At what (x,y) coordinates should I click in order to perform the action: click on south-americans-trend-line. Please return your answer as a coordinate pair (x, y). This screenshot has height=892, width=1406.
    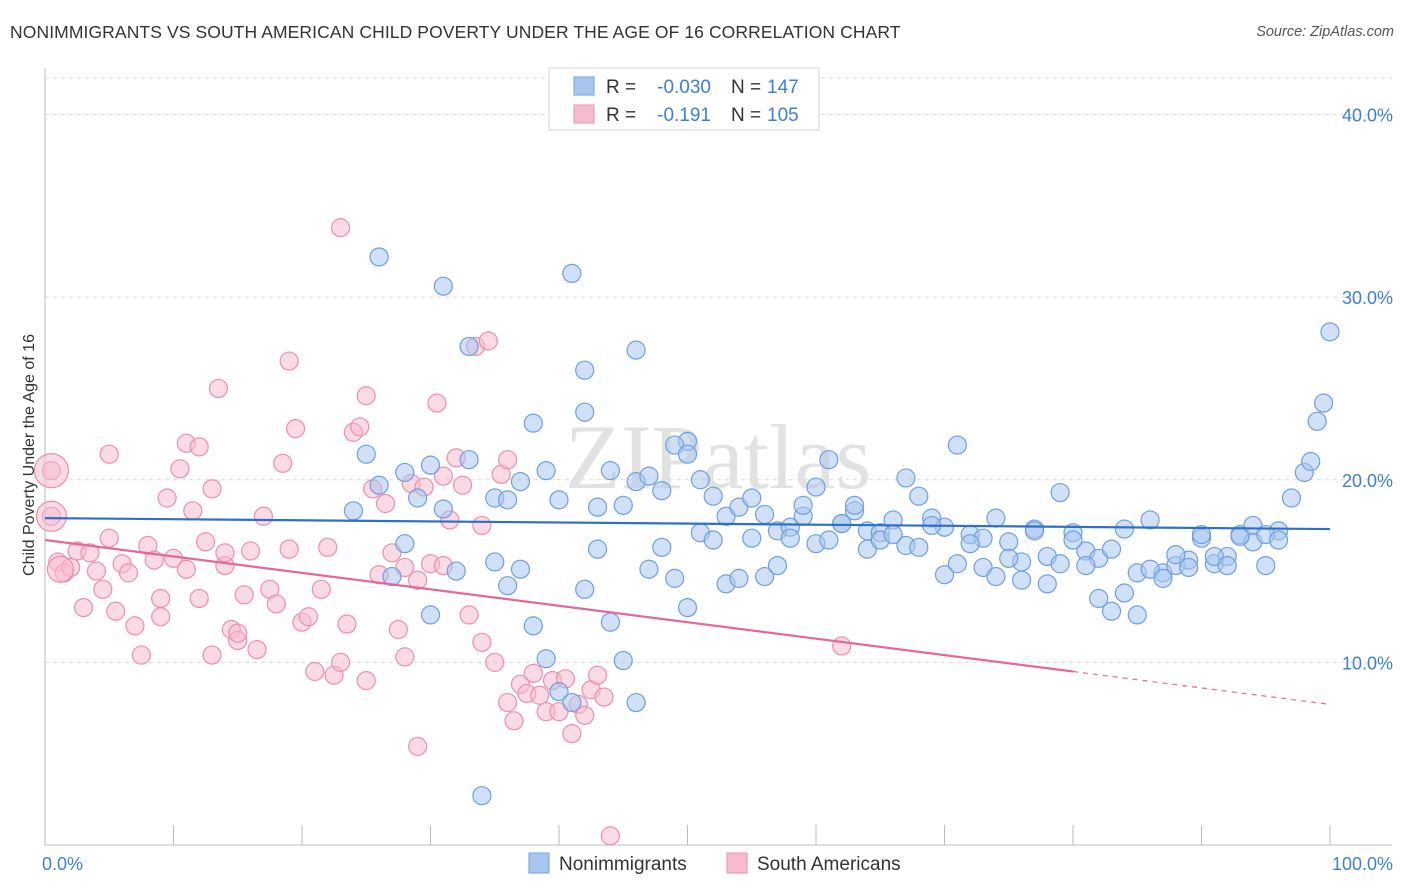
    Looking at the image, I should click on (559, 605).